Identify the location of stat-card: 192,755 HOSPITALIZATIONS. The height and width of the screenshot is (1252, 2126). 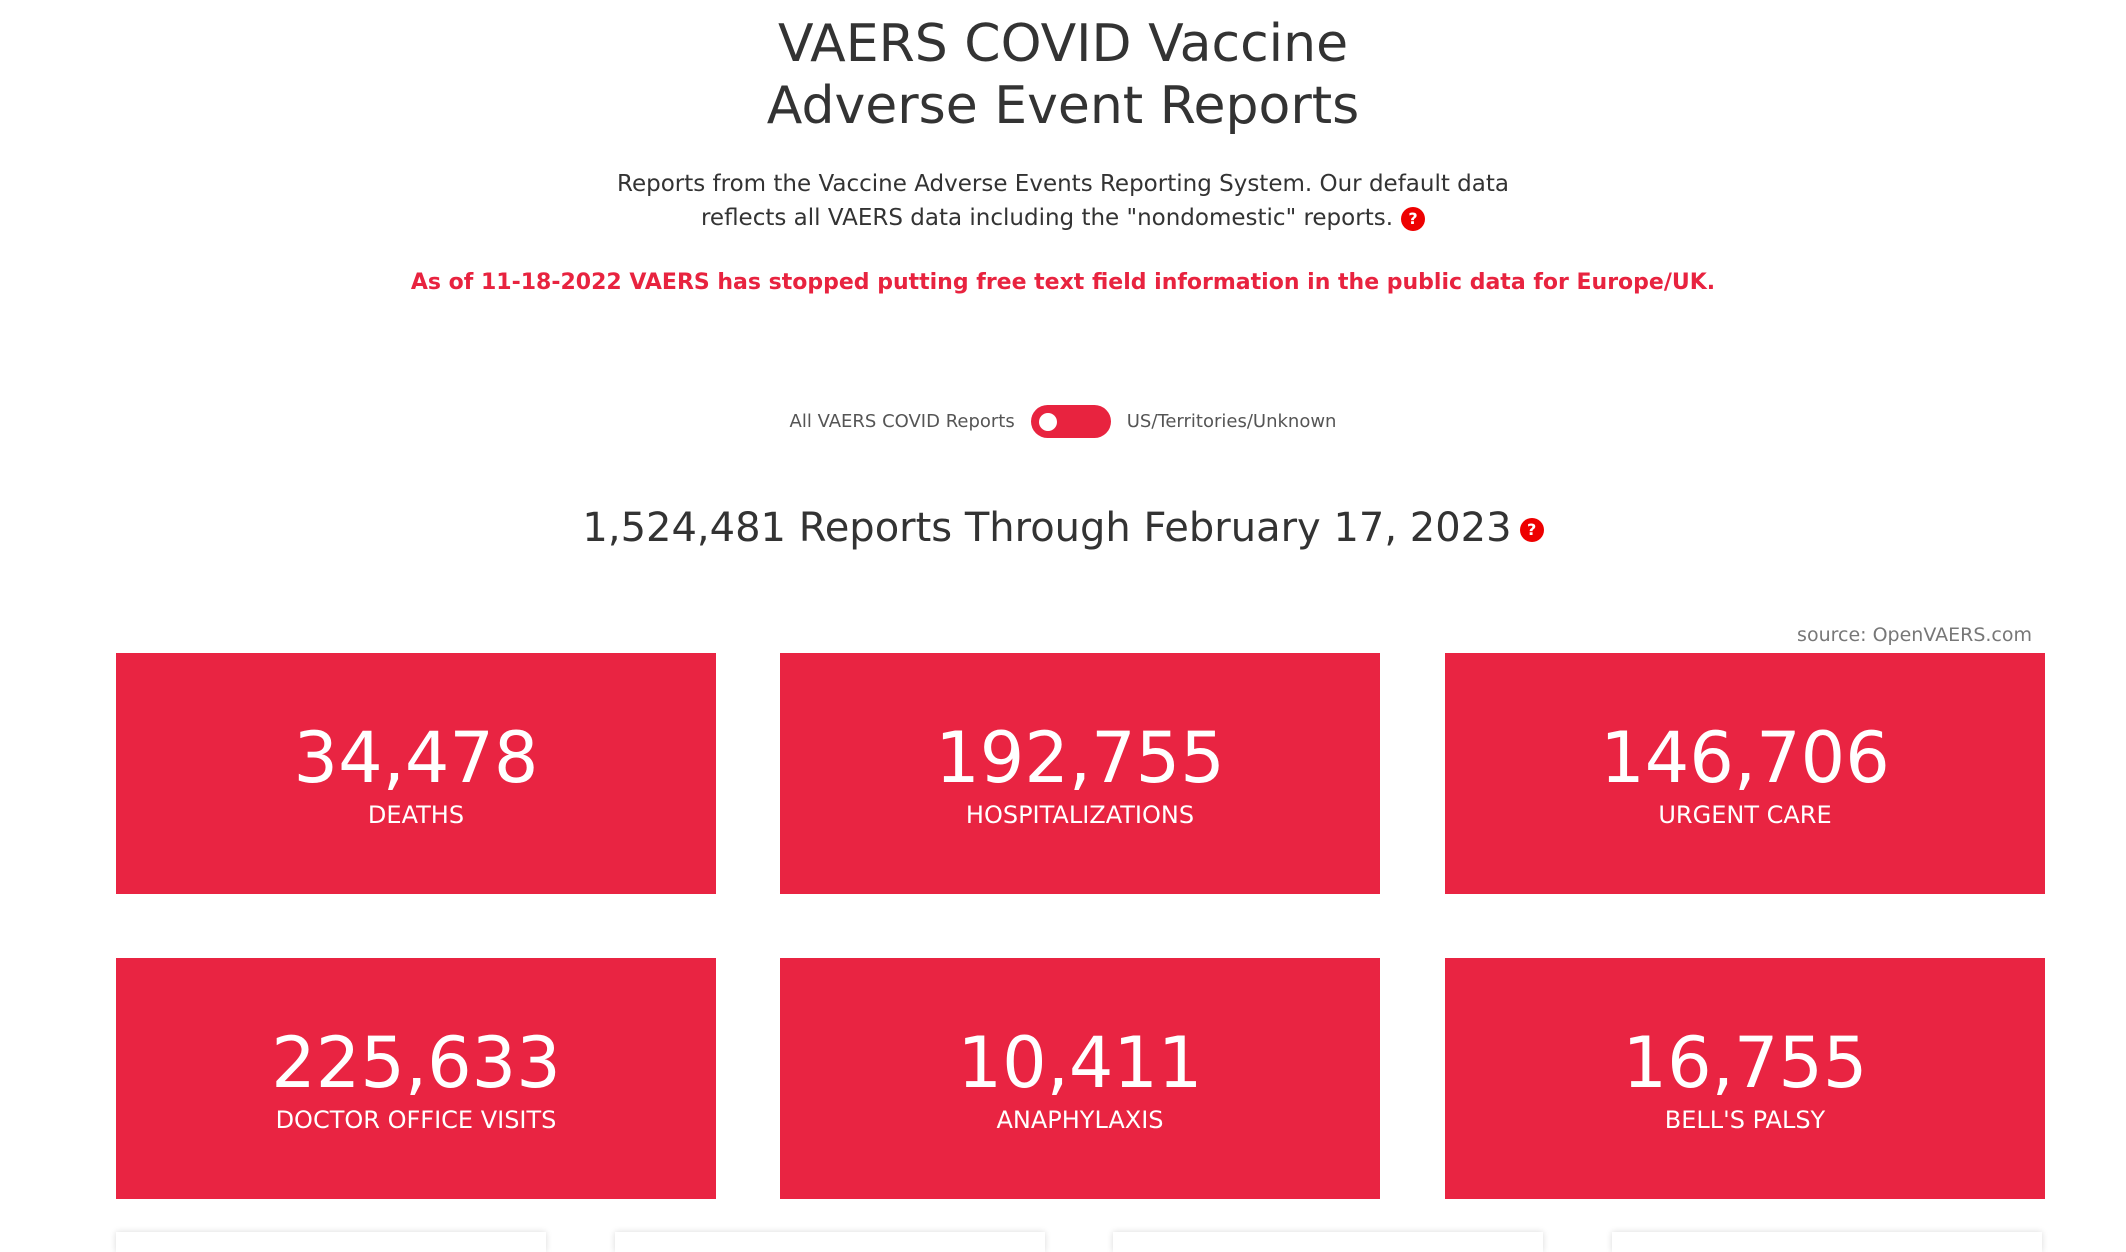
(1080, 773).